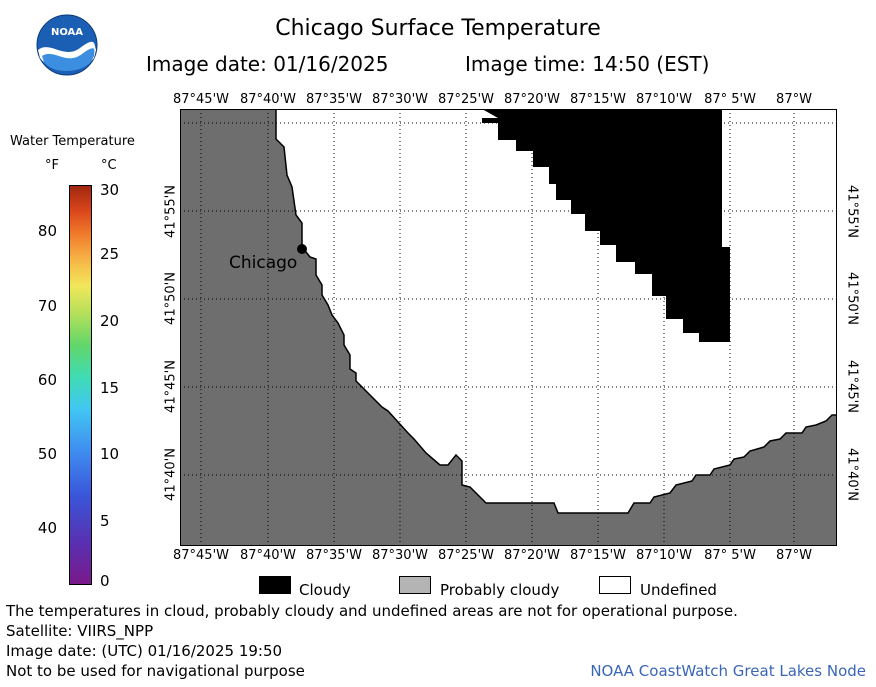 This screenshot has width=876, height=687. What do you see at coordinates (438, 28) in the screenshot?
I see `page-title: Chicago Surface Temperature` at bounding box center [438, 28].